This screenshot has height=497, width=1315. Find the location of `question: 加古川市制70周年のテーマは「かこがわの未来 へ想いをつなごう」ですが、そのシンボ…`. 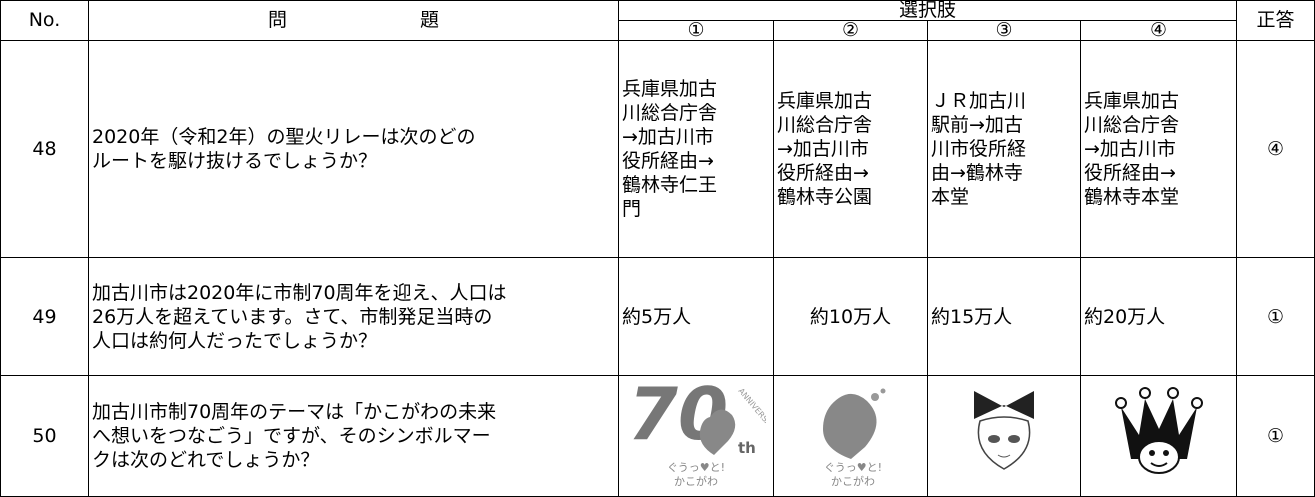

question: 加古川市制70周年のテーマは「かこがわの未来 へ想いをつなごう」ですが、そのシンボ… is located at coordinates (353, 436).